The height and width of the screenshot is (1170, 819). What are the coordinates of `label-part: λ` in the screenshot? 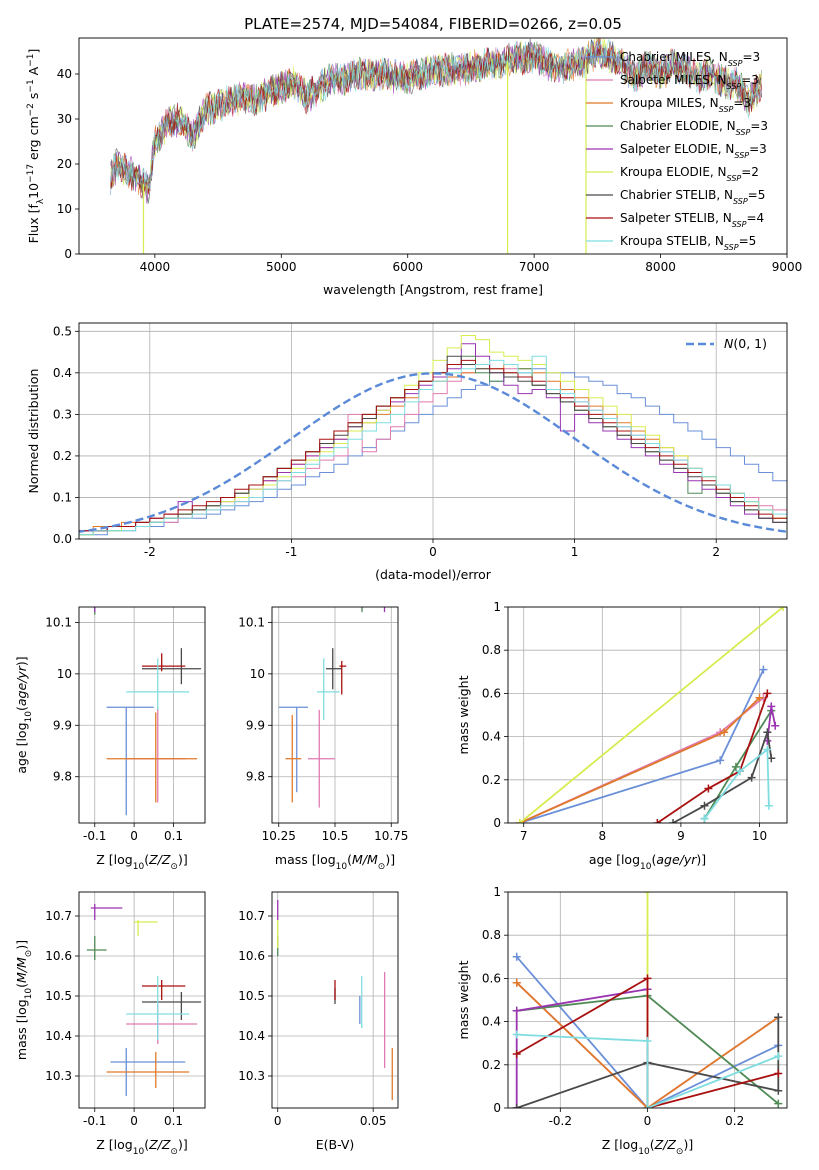 It's located at (41, 201).